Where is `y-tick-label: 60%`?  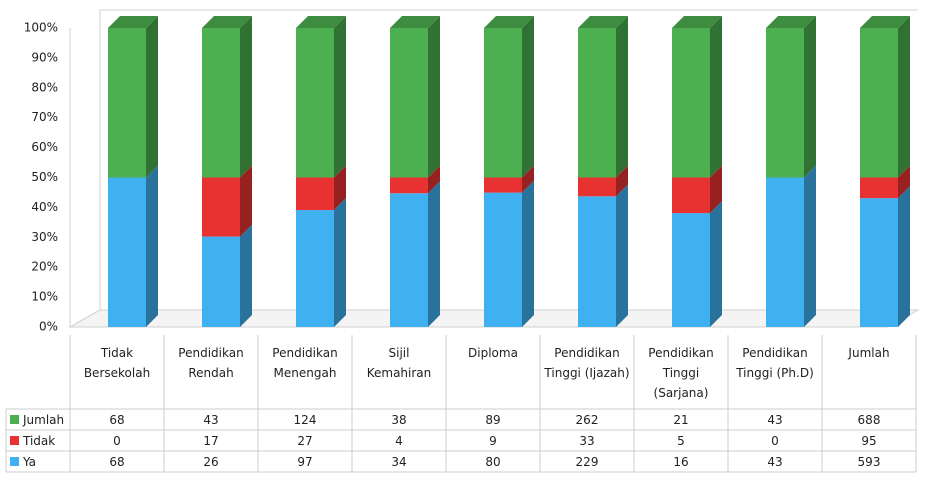 y-tick-label: 60% is located at coordinates (44, 147).